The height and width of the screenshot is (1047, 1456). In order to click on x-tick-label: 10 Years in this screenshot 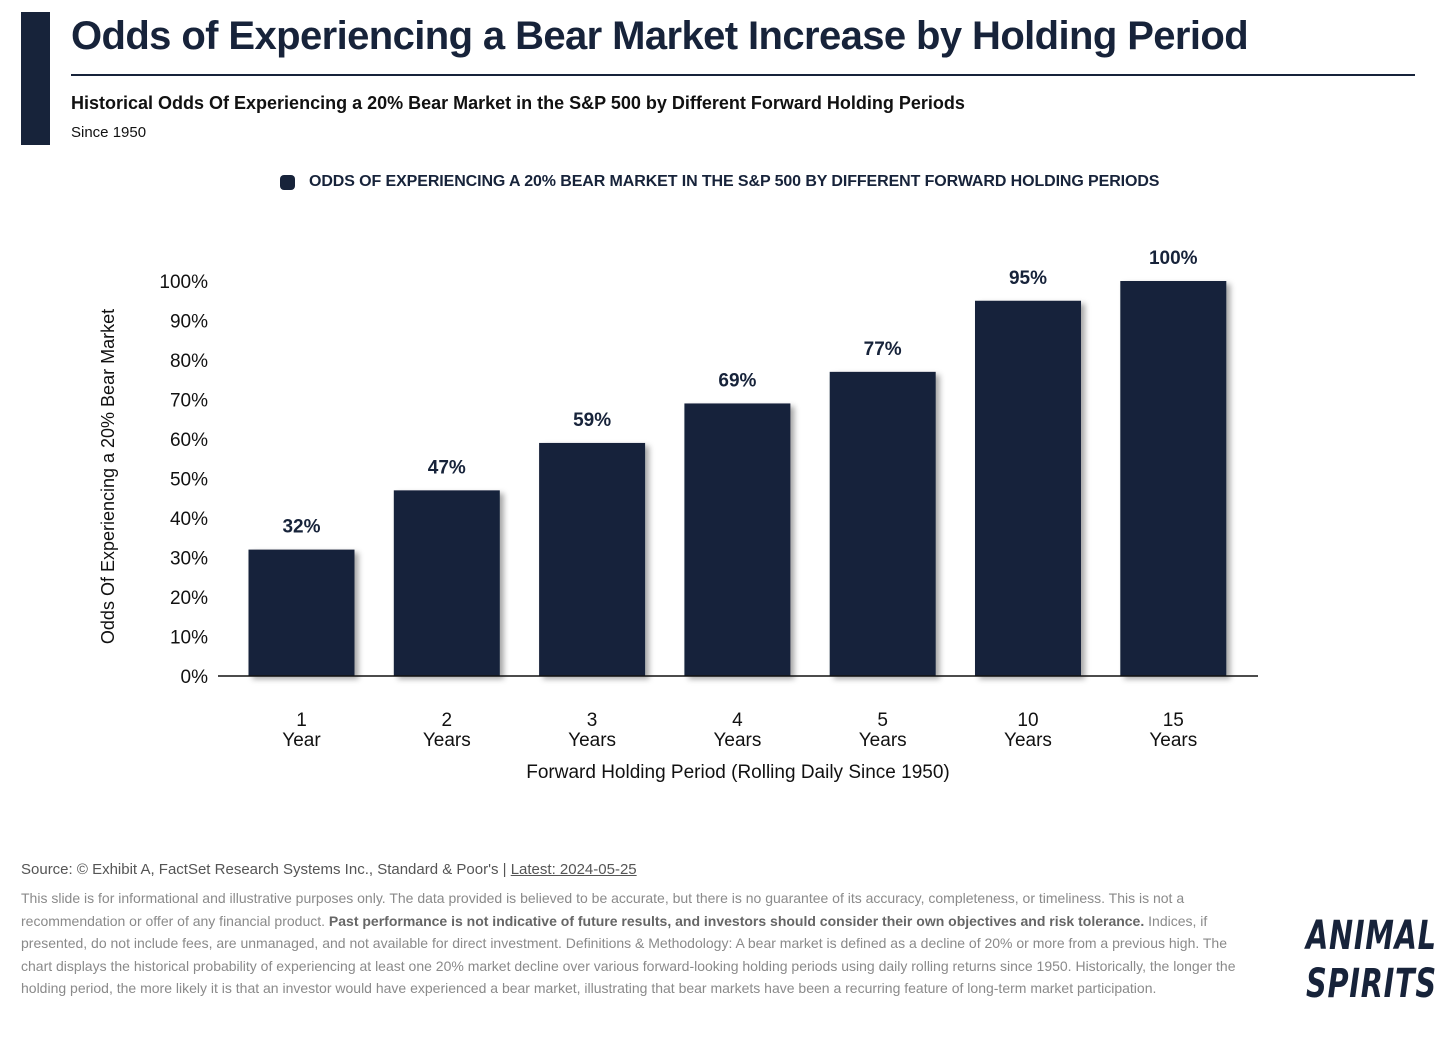, I will do `click(1028, 730)`.